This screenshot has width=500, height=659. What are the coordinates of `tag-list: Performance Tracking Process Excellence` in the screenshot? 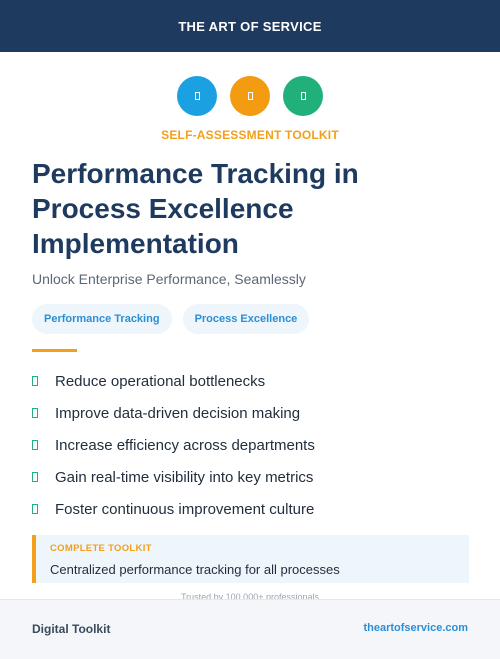 It's located at (171, 319).